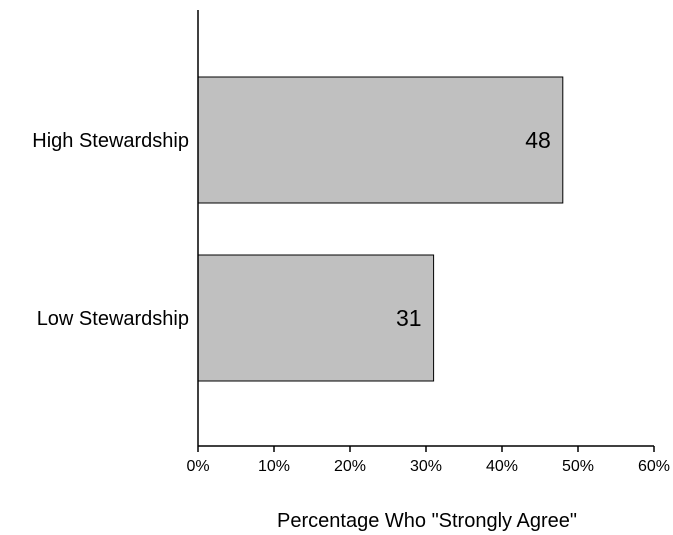  I want to click on x-axis-ticks: 0% 10% 20% 30% 40% 50% 60%, so click(428, 460).